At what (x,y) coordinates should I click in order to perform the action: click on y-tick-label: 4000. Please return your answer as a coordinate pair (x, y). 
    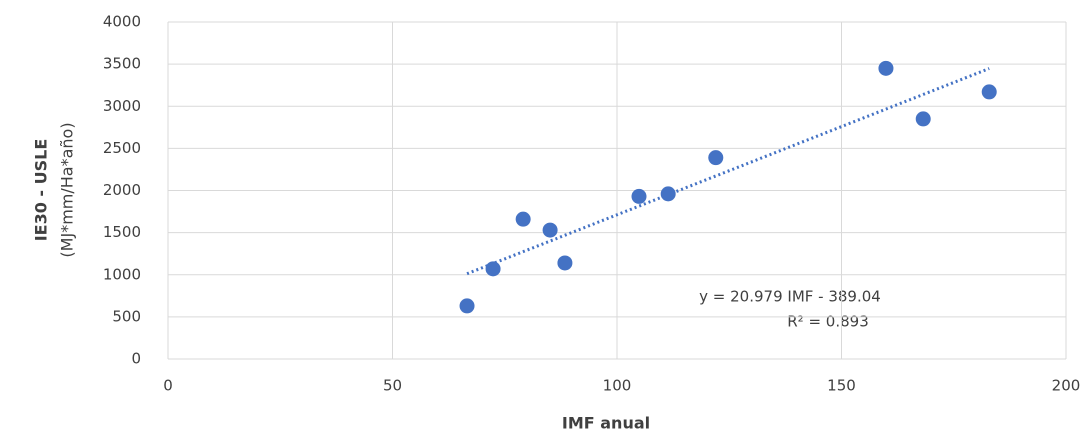
    Looking at the image, I should click on (122, 22).